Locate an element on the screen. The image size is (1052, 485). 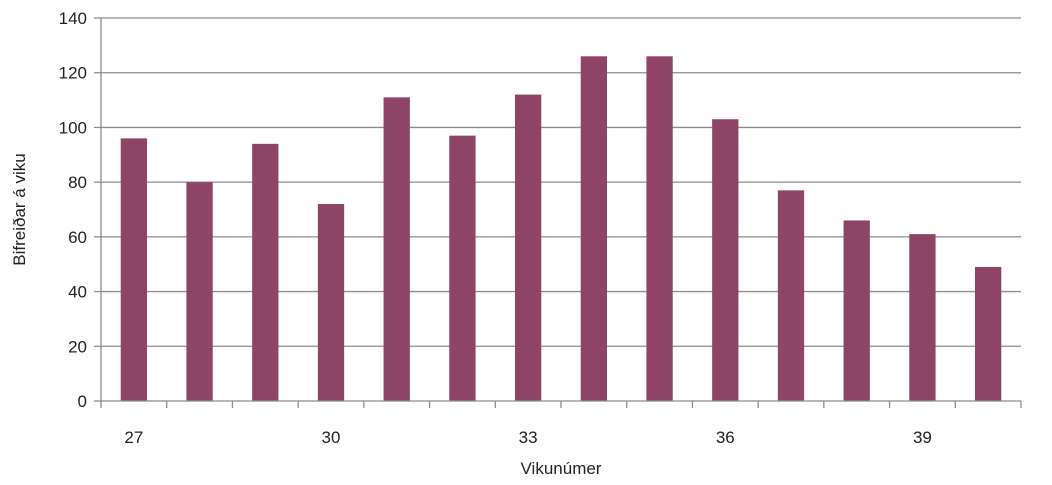
x-tick-label: 36 is located at coordinates (725, 437).